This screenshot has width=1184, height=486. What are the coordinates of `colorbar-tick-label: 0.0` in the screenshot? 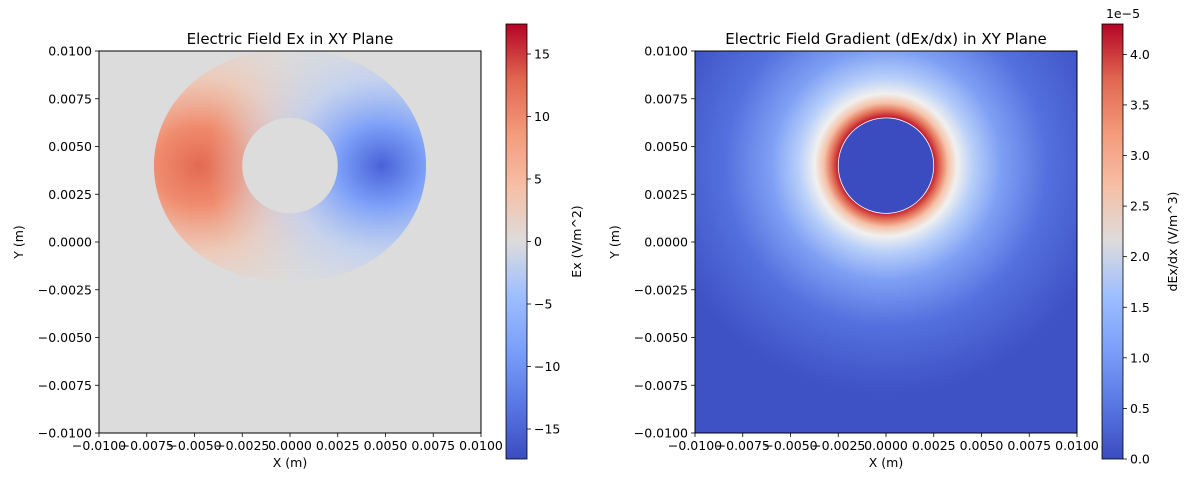 It's located at (1140, 459).